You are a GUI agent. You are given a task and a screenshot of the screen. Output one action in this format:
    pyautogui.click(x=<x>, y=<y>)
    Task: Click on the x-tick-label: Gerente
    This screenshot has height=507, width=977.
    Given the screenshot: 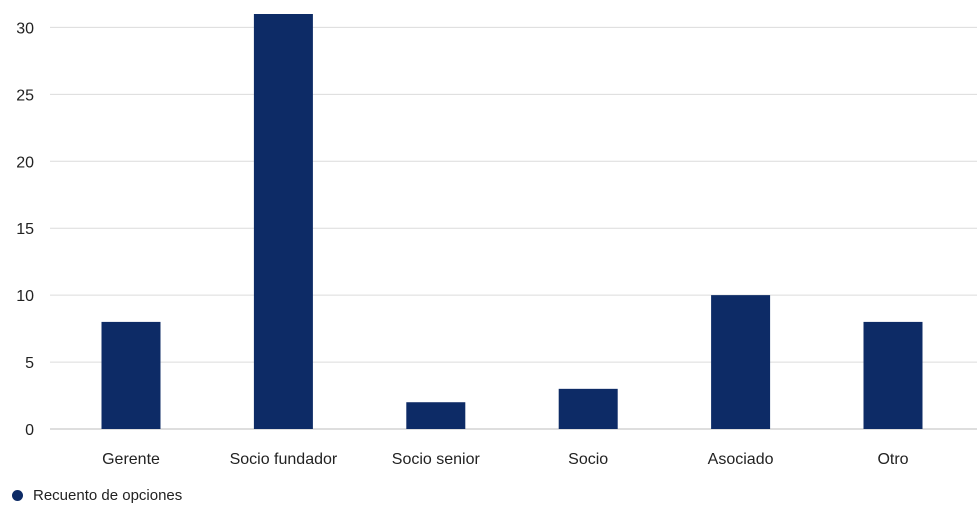 What is the action you would take?
    pyautogui.click(x=131, y=459)
    